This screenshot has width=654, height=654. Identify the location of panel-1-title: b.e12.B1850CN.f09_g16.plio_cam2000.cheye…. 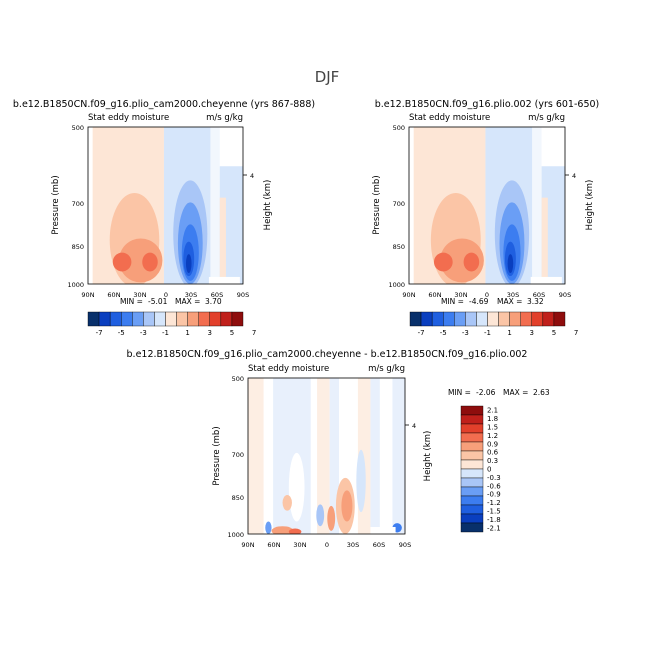
(164, 104).